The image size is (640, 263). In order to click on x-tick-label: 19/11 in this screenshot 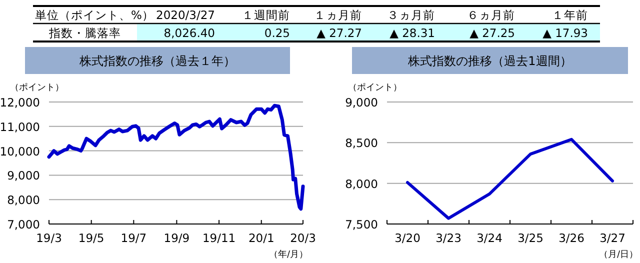, I will do `click(219, 238)`.